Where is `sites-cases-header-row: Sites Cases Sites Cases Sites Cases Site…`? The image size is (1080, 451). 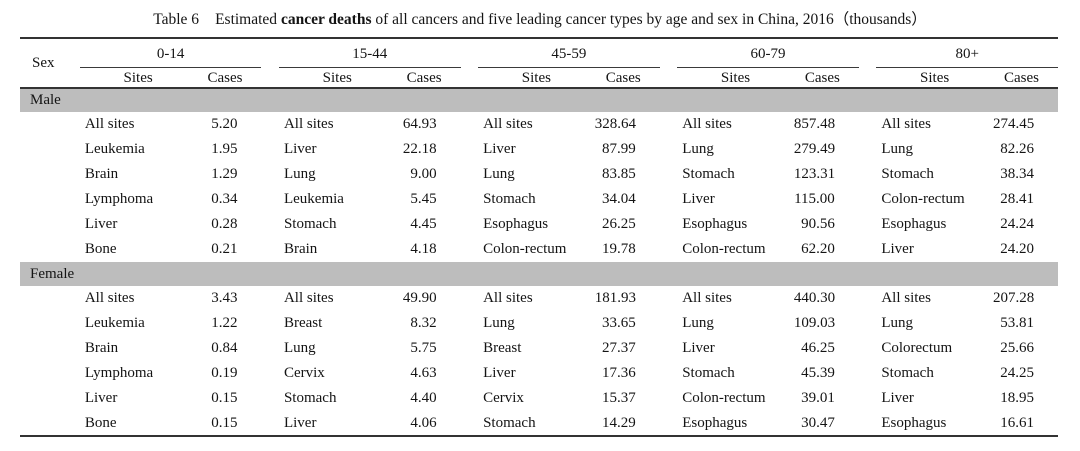 sites-cases-header-row: Sites Cases Sites Cases Sites Cases Site… is located at coordinates (539, 78).